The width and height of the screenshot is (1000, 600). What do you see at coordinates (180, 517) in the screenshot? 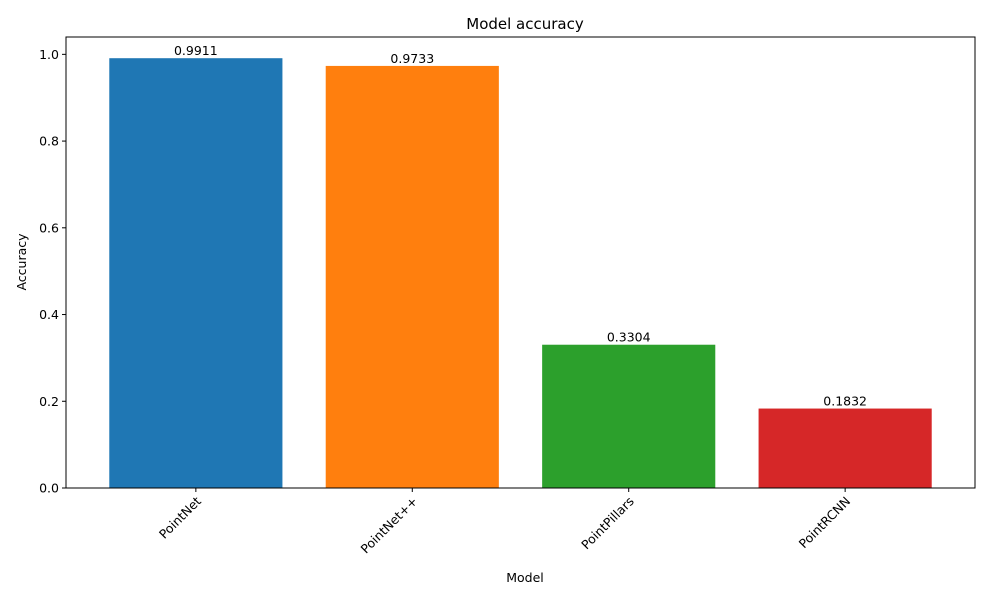
I see `x-tick-label: PointNet` at bounding box center [180, 517].